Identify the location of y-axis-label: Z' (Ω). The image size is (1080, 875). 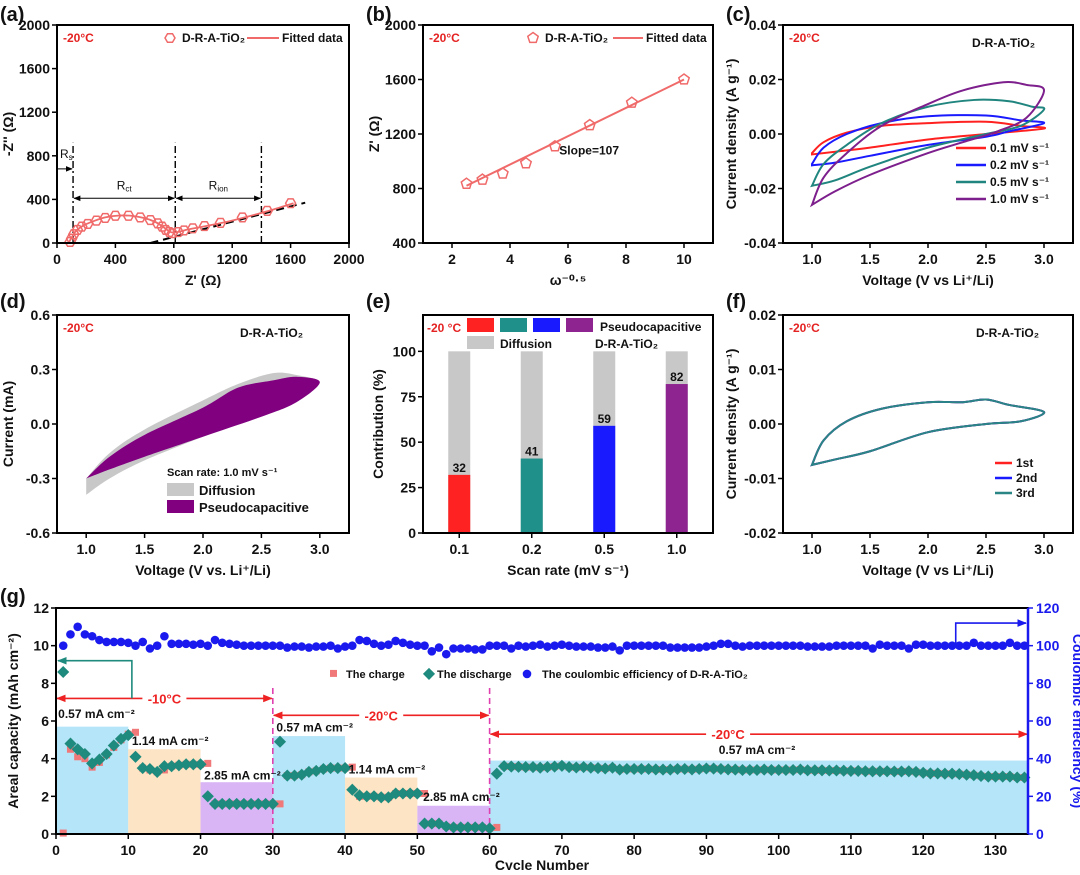
(374, 134).